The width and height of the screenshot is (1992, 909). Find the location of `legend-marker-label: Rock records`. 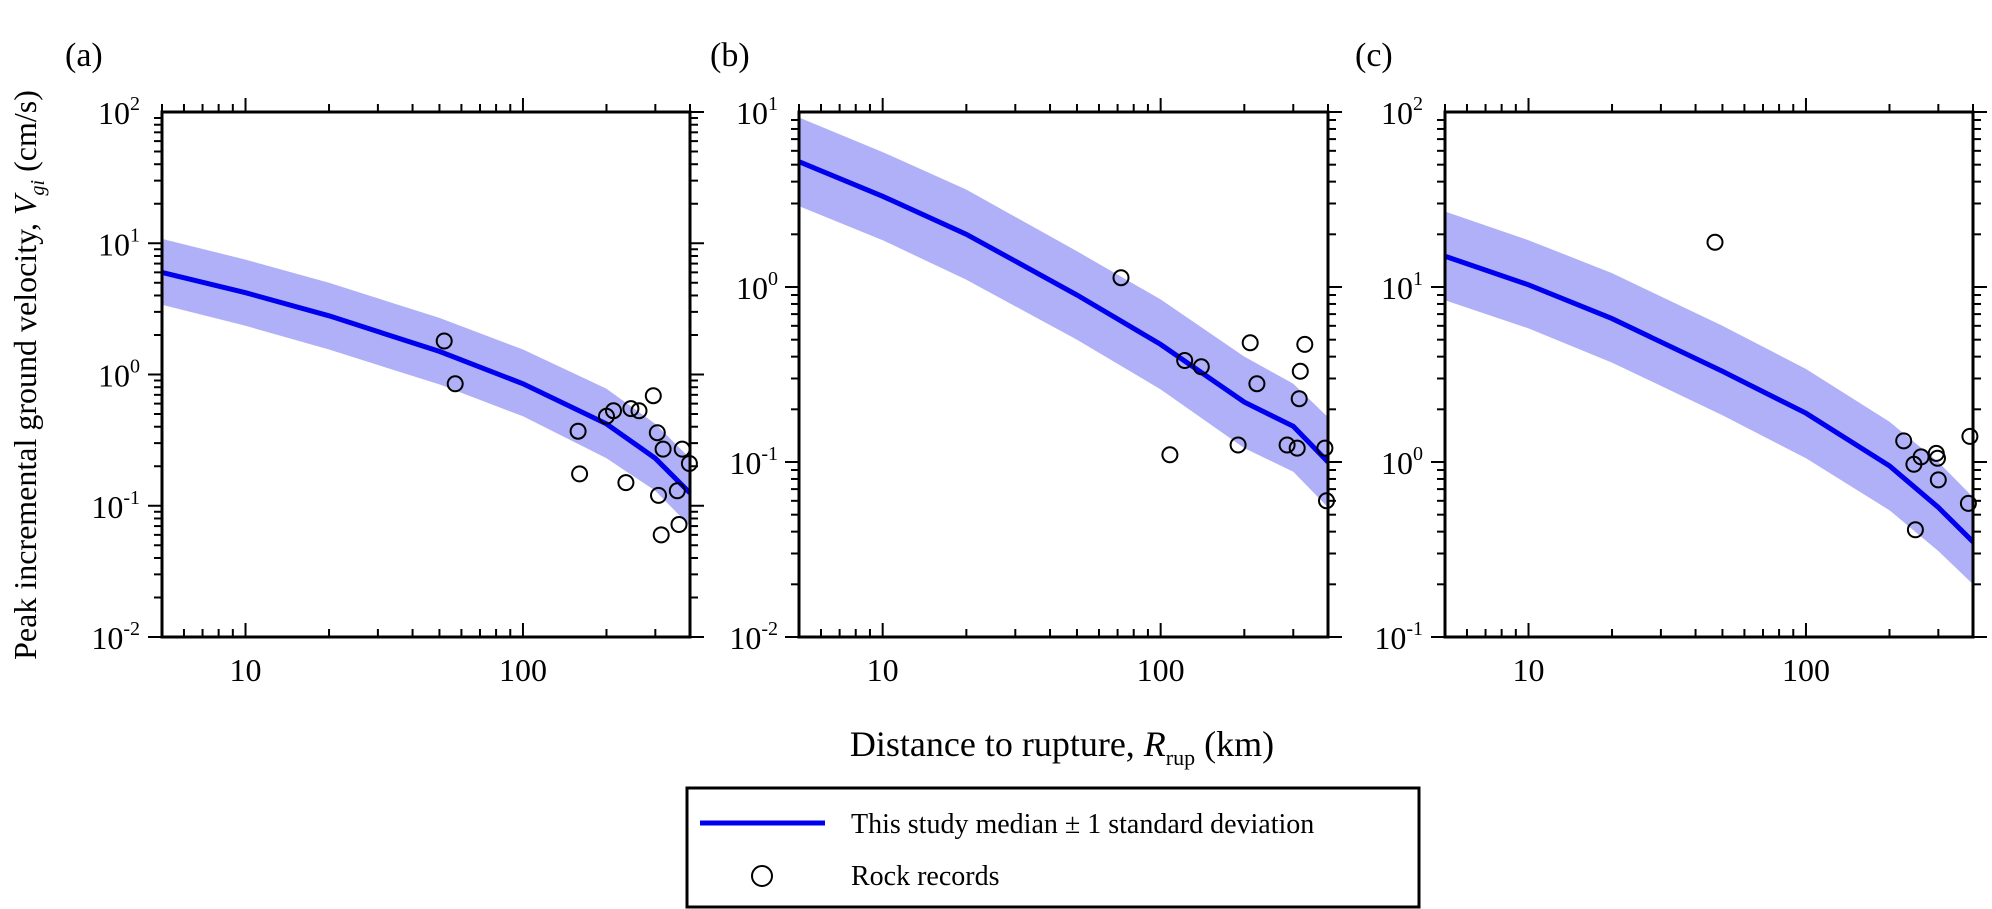

legend-marker-label: Rock records is located at coordinates (925, 876).